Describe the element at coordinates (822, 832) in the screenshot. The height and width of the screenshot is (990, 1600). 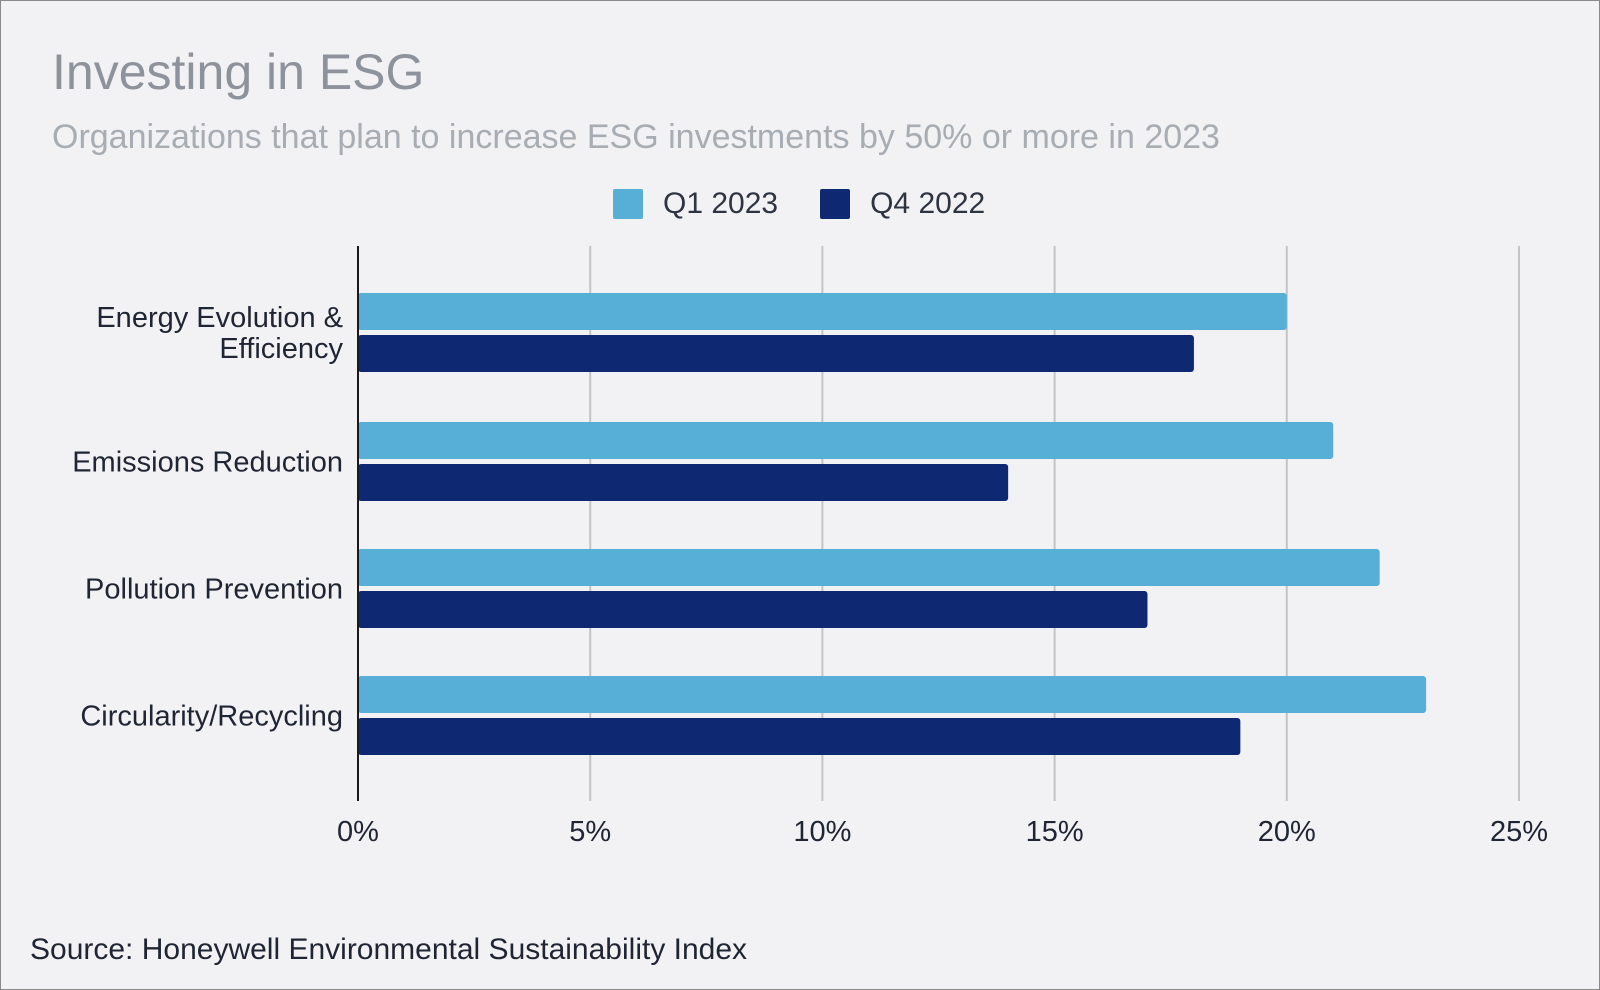
I see `x-tick-label-10: 10%` at that location.